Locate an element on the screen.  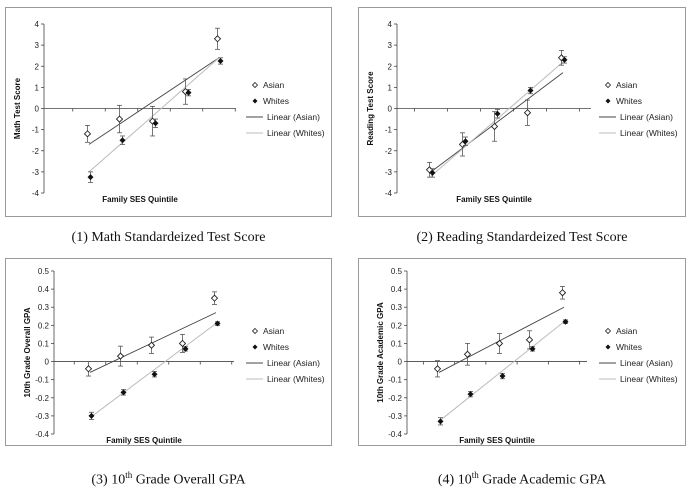
caption-text: Grade Academic GPA is located at coordinates (542, 480).